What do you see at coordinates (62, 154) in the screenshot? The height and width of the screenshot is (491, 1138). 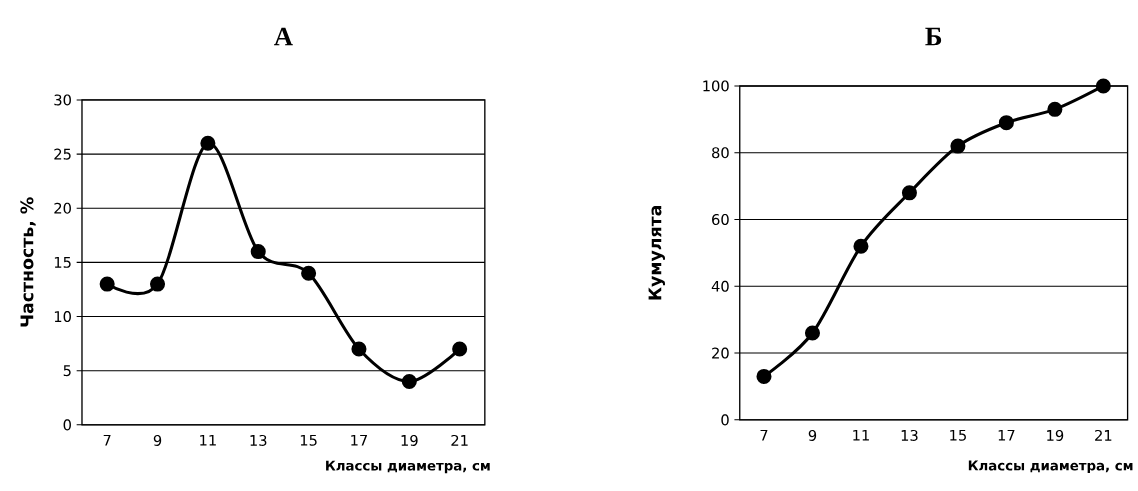 I see `y-tick-label: 25` at bounding box center [62, 154].